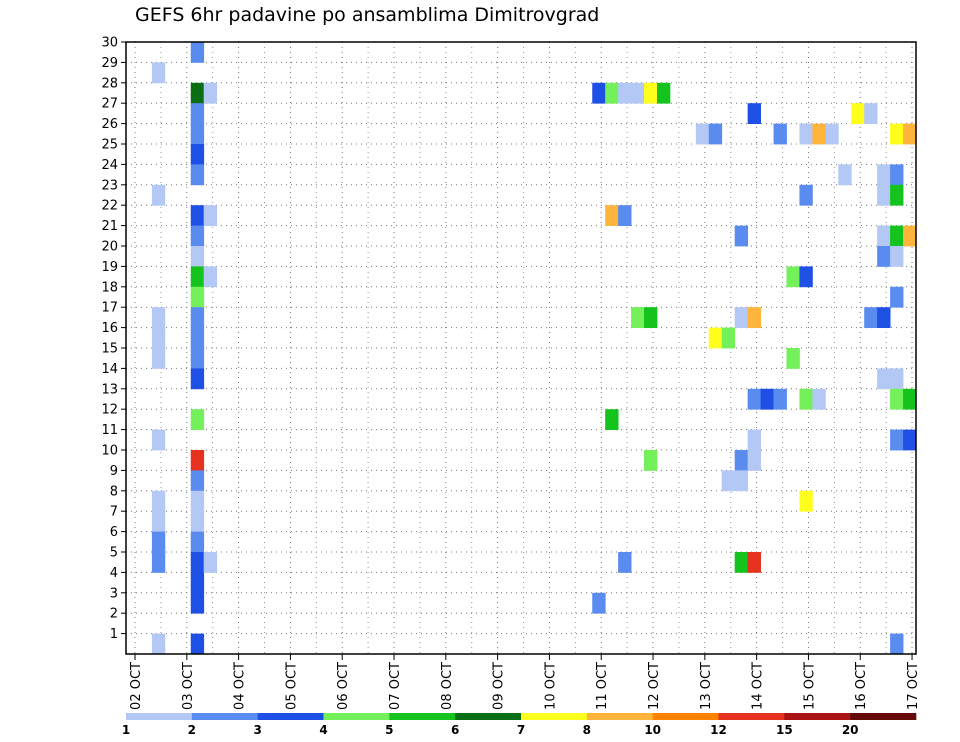 The width and height of the screenshot is (960, 742). Describe the element at coordinates (291, 686) in the screenshot. I see `x-tick-label: 05 OCT` at that location.